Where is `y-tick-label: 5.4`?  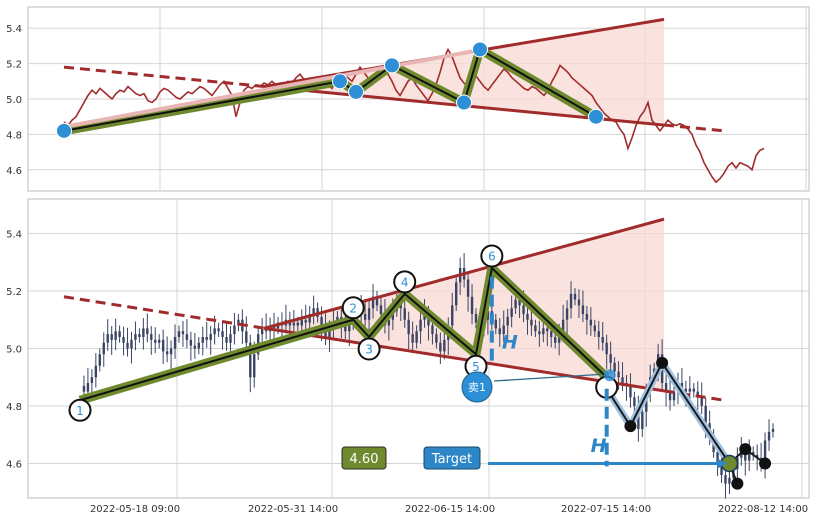
y-tick-label: 5.4 is located at coordinates (14, 235).